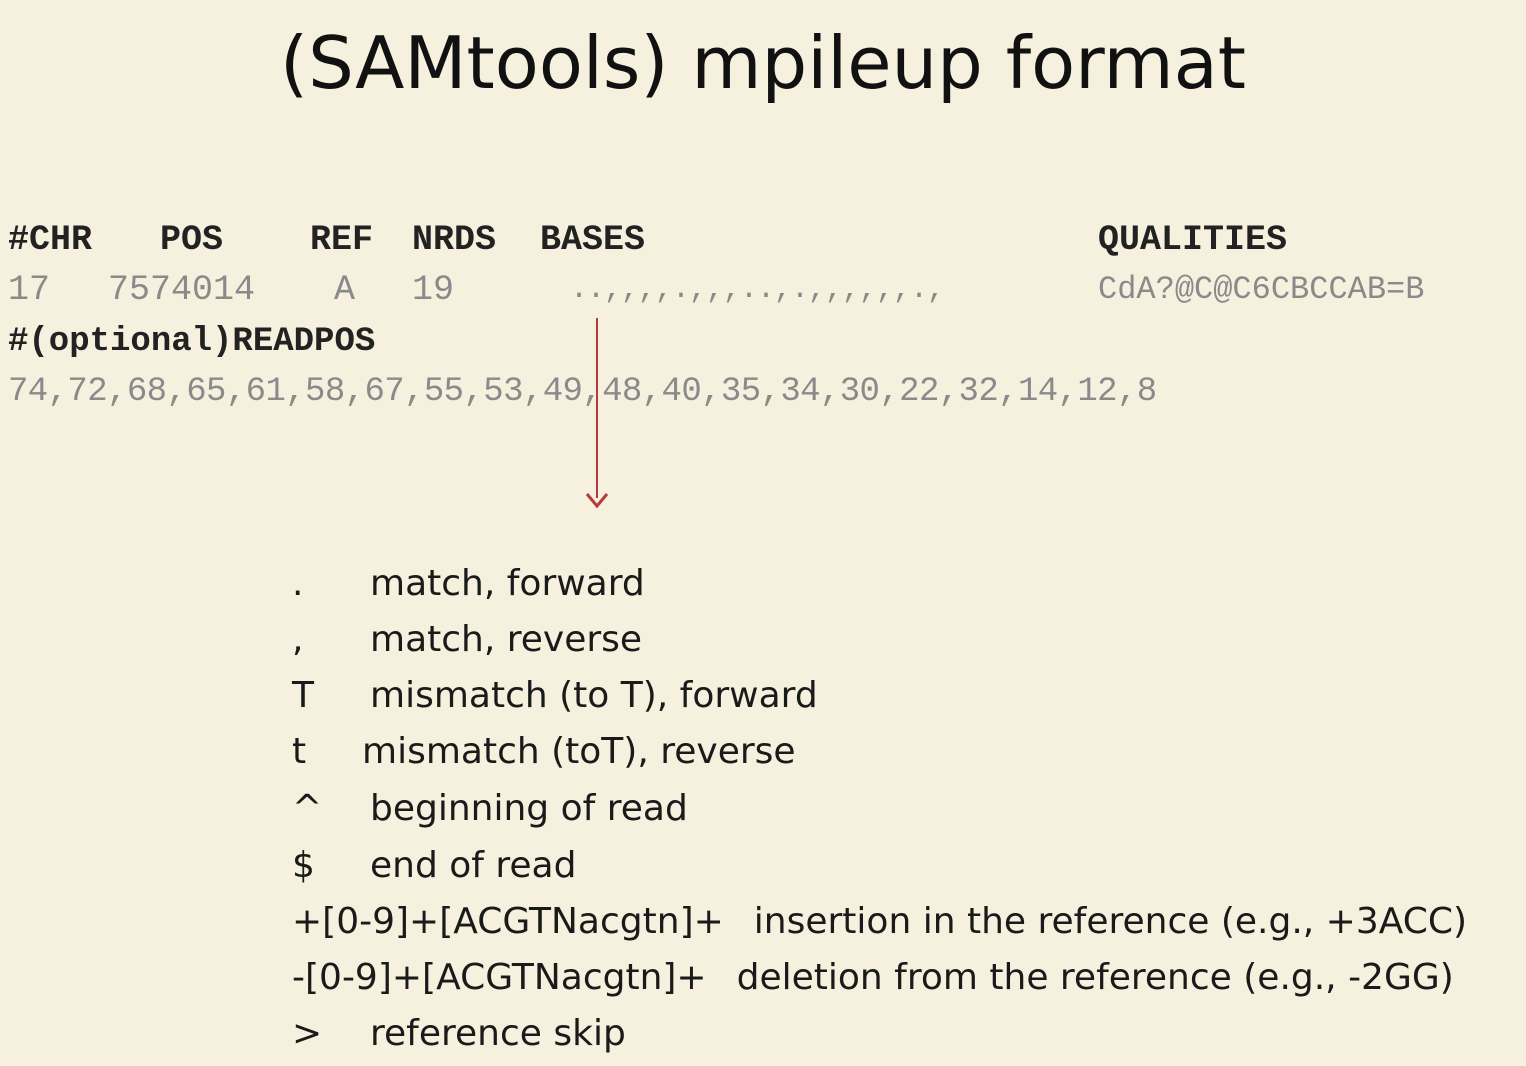 Image resolution: width=1526 pixels, height=1066 pixels. Describe the element at coordinates (307, 808) in the screenshot. I see `legend-symbol: ^` at that location.